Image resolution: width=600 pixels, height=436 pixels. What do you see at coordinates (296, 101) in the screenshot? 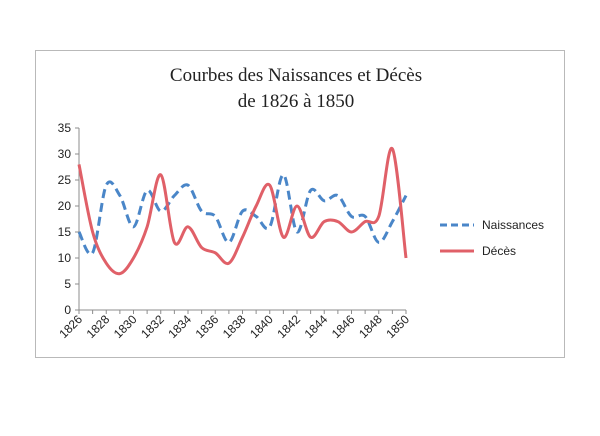
I see `chart-title-line-2: de 1826 à 1850` at bounding box center [296, 101].